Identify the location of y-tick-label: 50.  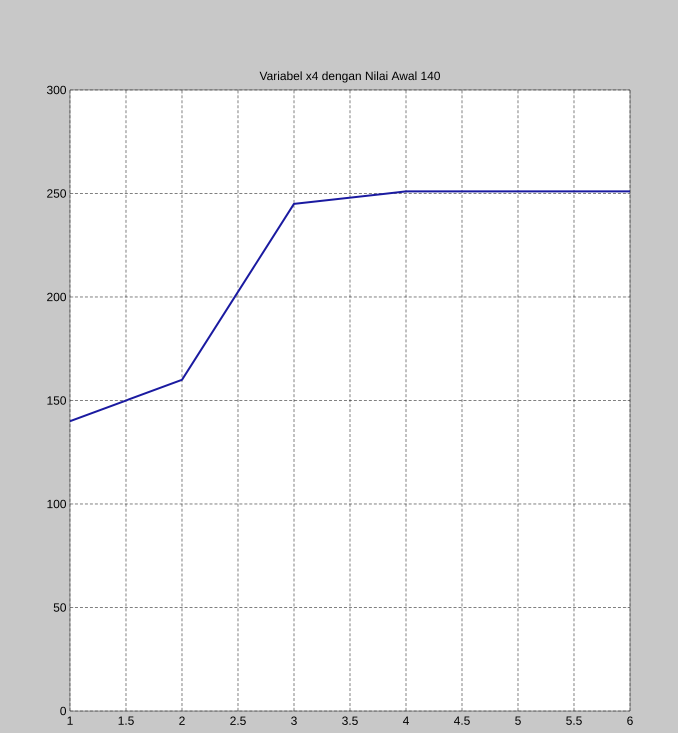
(60, 607).